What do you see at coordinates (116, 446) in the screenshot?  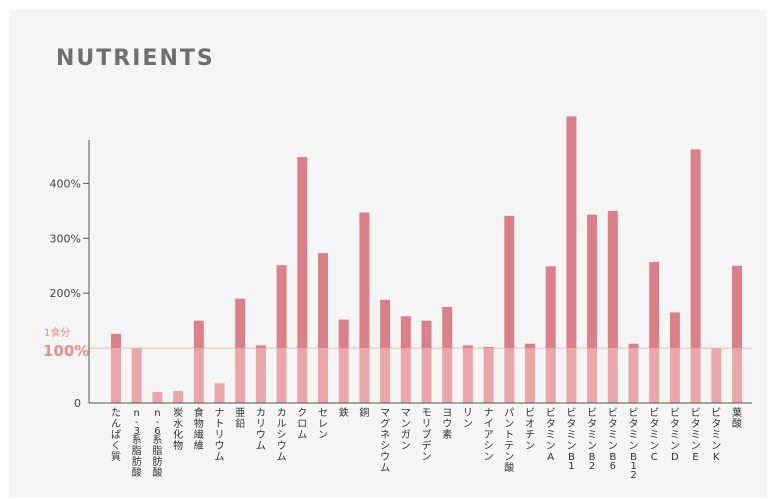 I see `x-category-char: く` at bounding box center [116, 446].